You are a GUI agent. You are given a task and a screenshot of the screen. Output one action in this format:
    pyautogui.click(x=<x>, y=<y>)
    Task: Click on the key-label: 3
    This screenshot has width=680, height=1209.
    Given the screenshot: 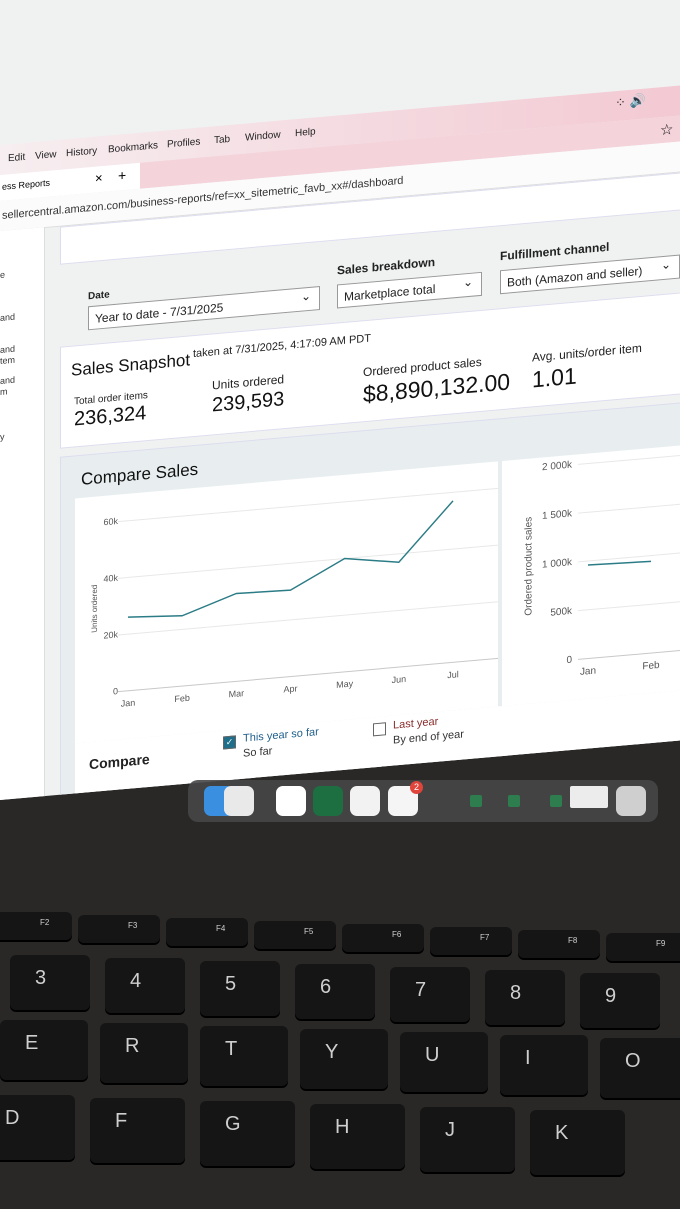 What is the action you would take?
    pyautogui.click(x=41, y=978)
    